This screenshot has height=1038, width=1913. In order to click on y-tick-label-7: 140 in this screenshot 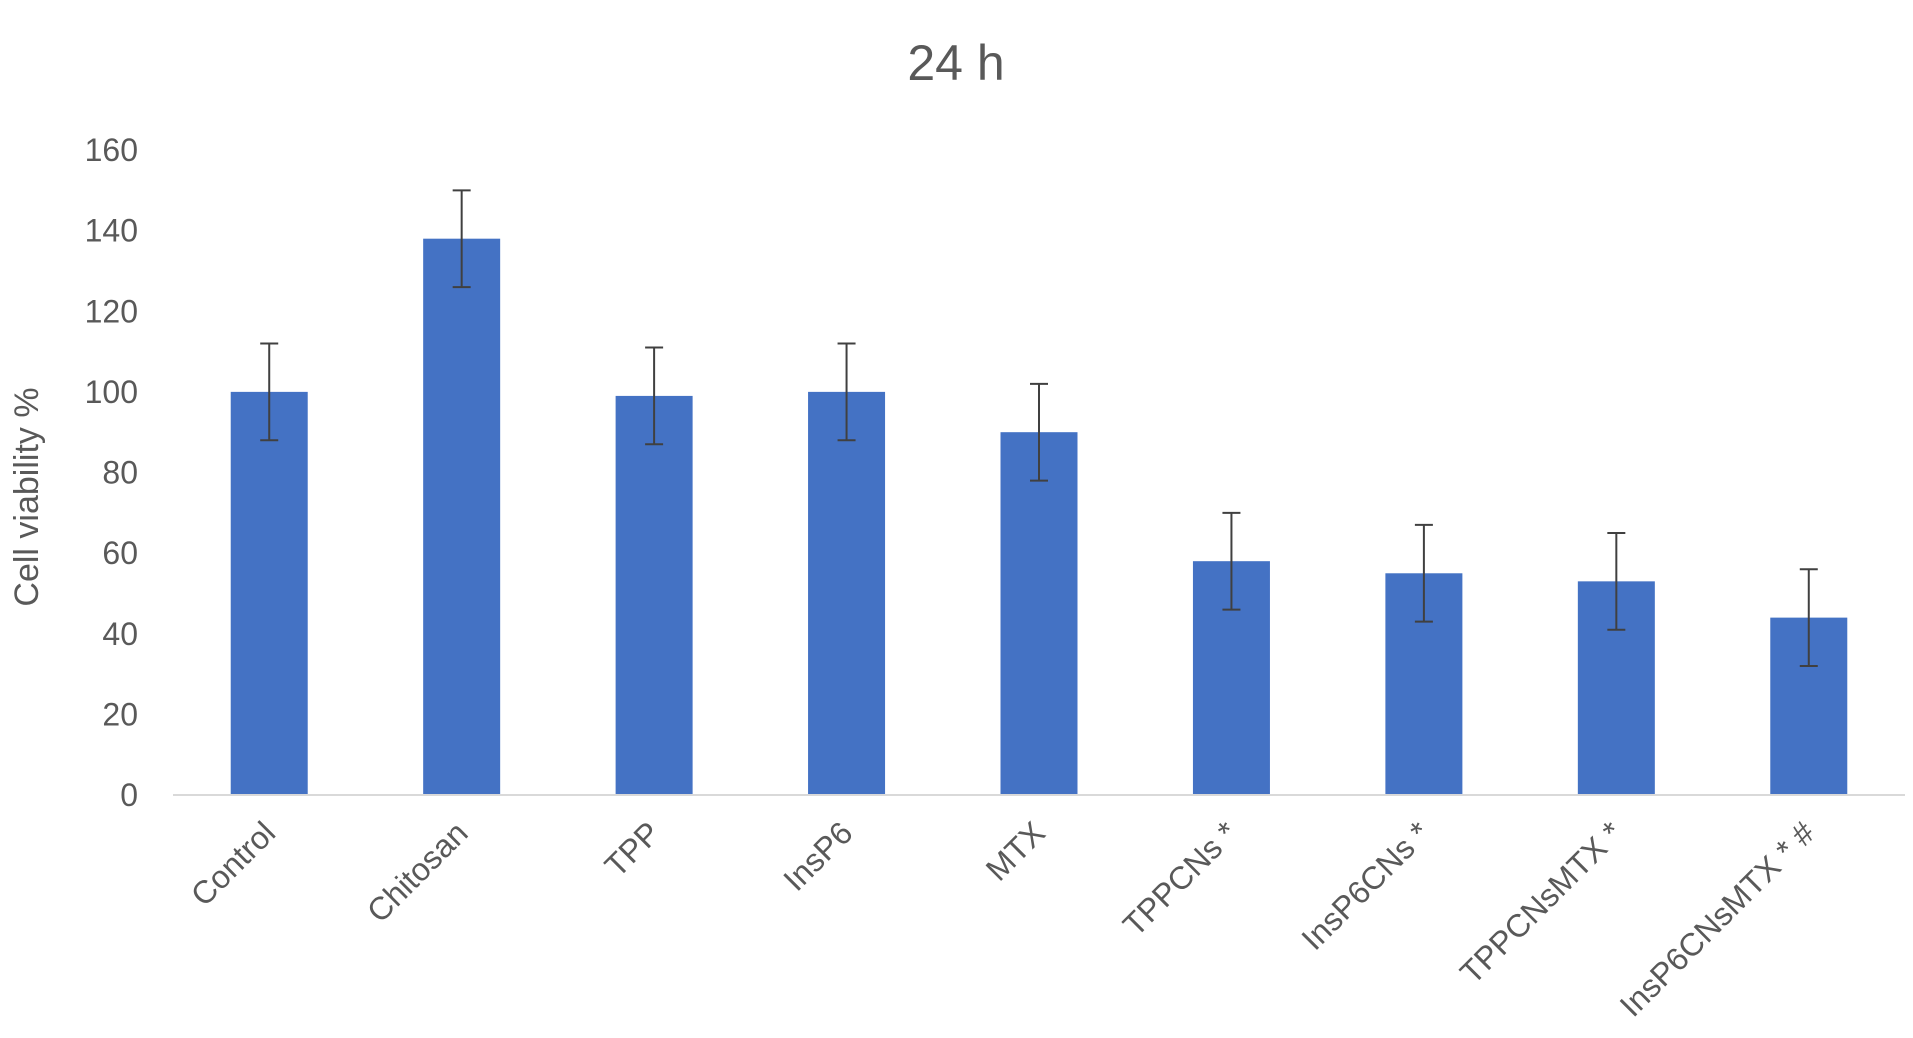, I will do `click(111, 231)`.